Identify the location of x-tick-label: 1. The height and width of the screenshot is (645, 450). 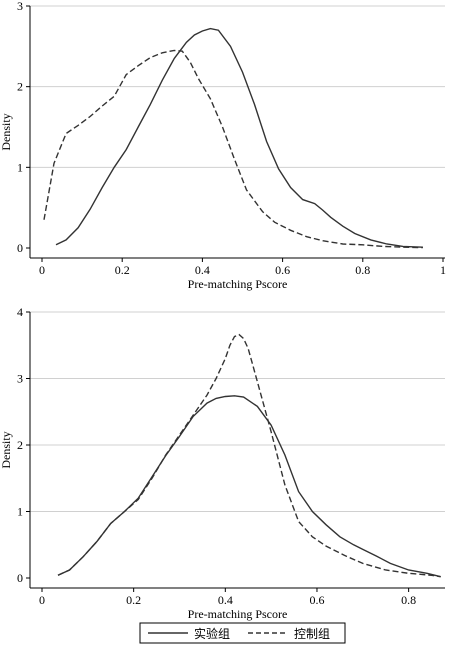
(443, 270).